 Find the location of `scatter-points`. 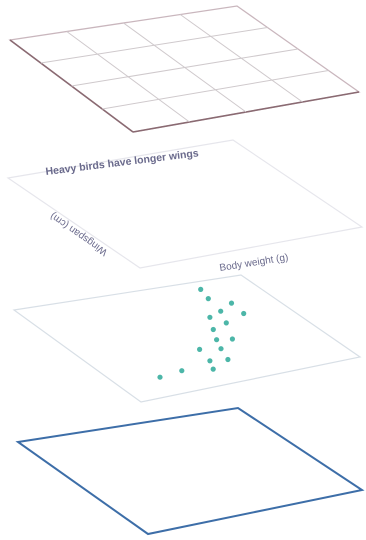

scatter-points is located at coordinates (202, 333).